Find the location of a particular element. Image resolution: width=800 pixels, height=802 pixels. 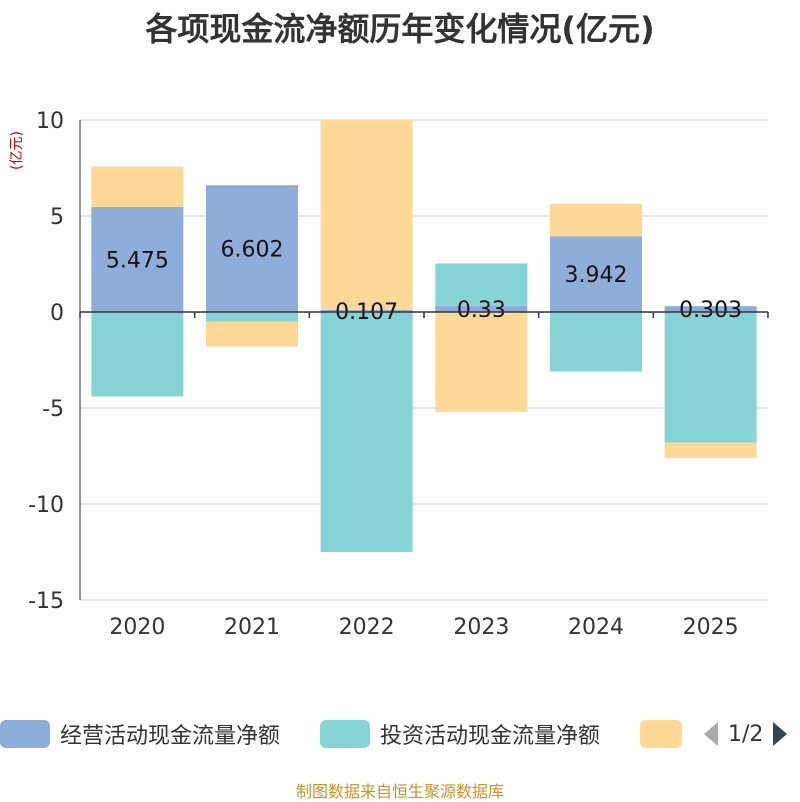

bar-1-2023 is located at coordinates (481, 308).